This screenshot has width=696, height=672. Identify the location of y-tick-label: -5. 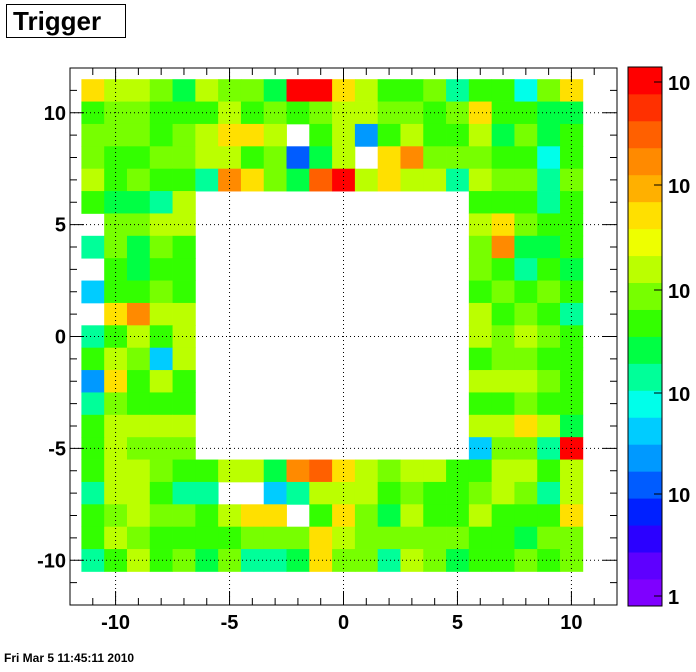
(57, 449).